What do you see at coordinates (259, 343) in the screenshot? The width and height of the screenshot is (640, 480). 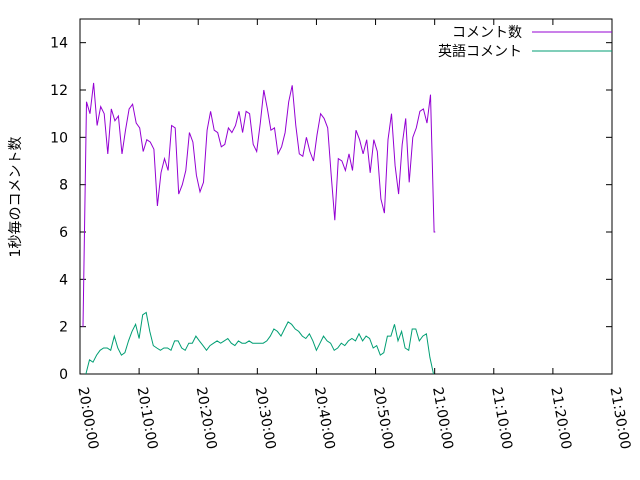 I see `series-line-english-comments` at bounding box center [259, 343].